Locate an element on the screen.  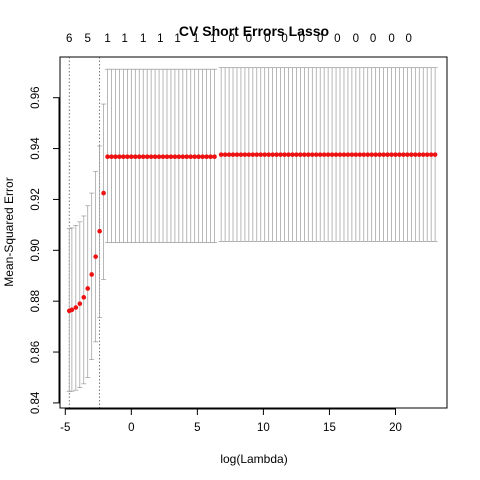
x-tick-label: -5 is located at coordinates (65, 428).